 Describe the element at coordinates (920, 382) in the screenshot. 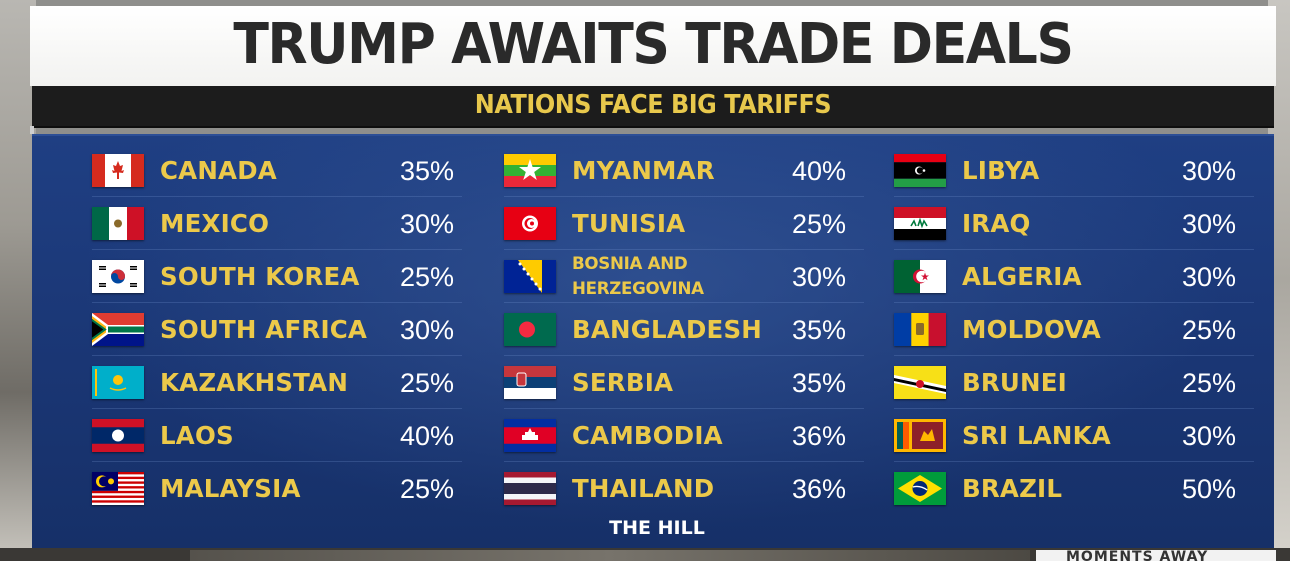

I see `brunei-flag-icon` at that location.